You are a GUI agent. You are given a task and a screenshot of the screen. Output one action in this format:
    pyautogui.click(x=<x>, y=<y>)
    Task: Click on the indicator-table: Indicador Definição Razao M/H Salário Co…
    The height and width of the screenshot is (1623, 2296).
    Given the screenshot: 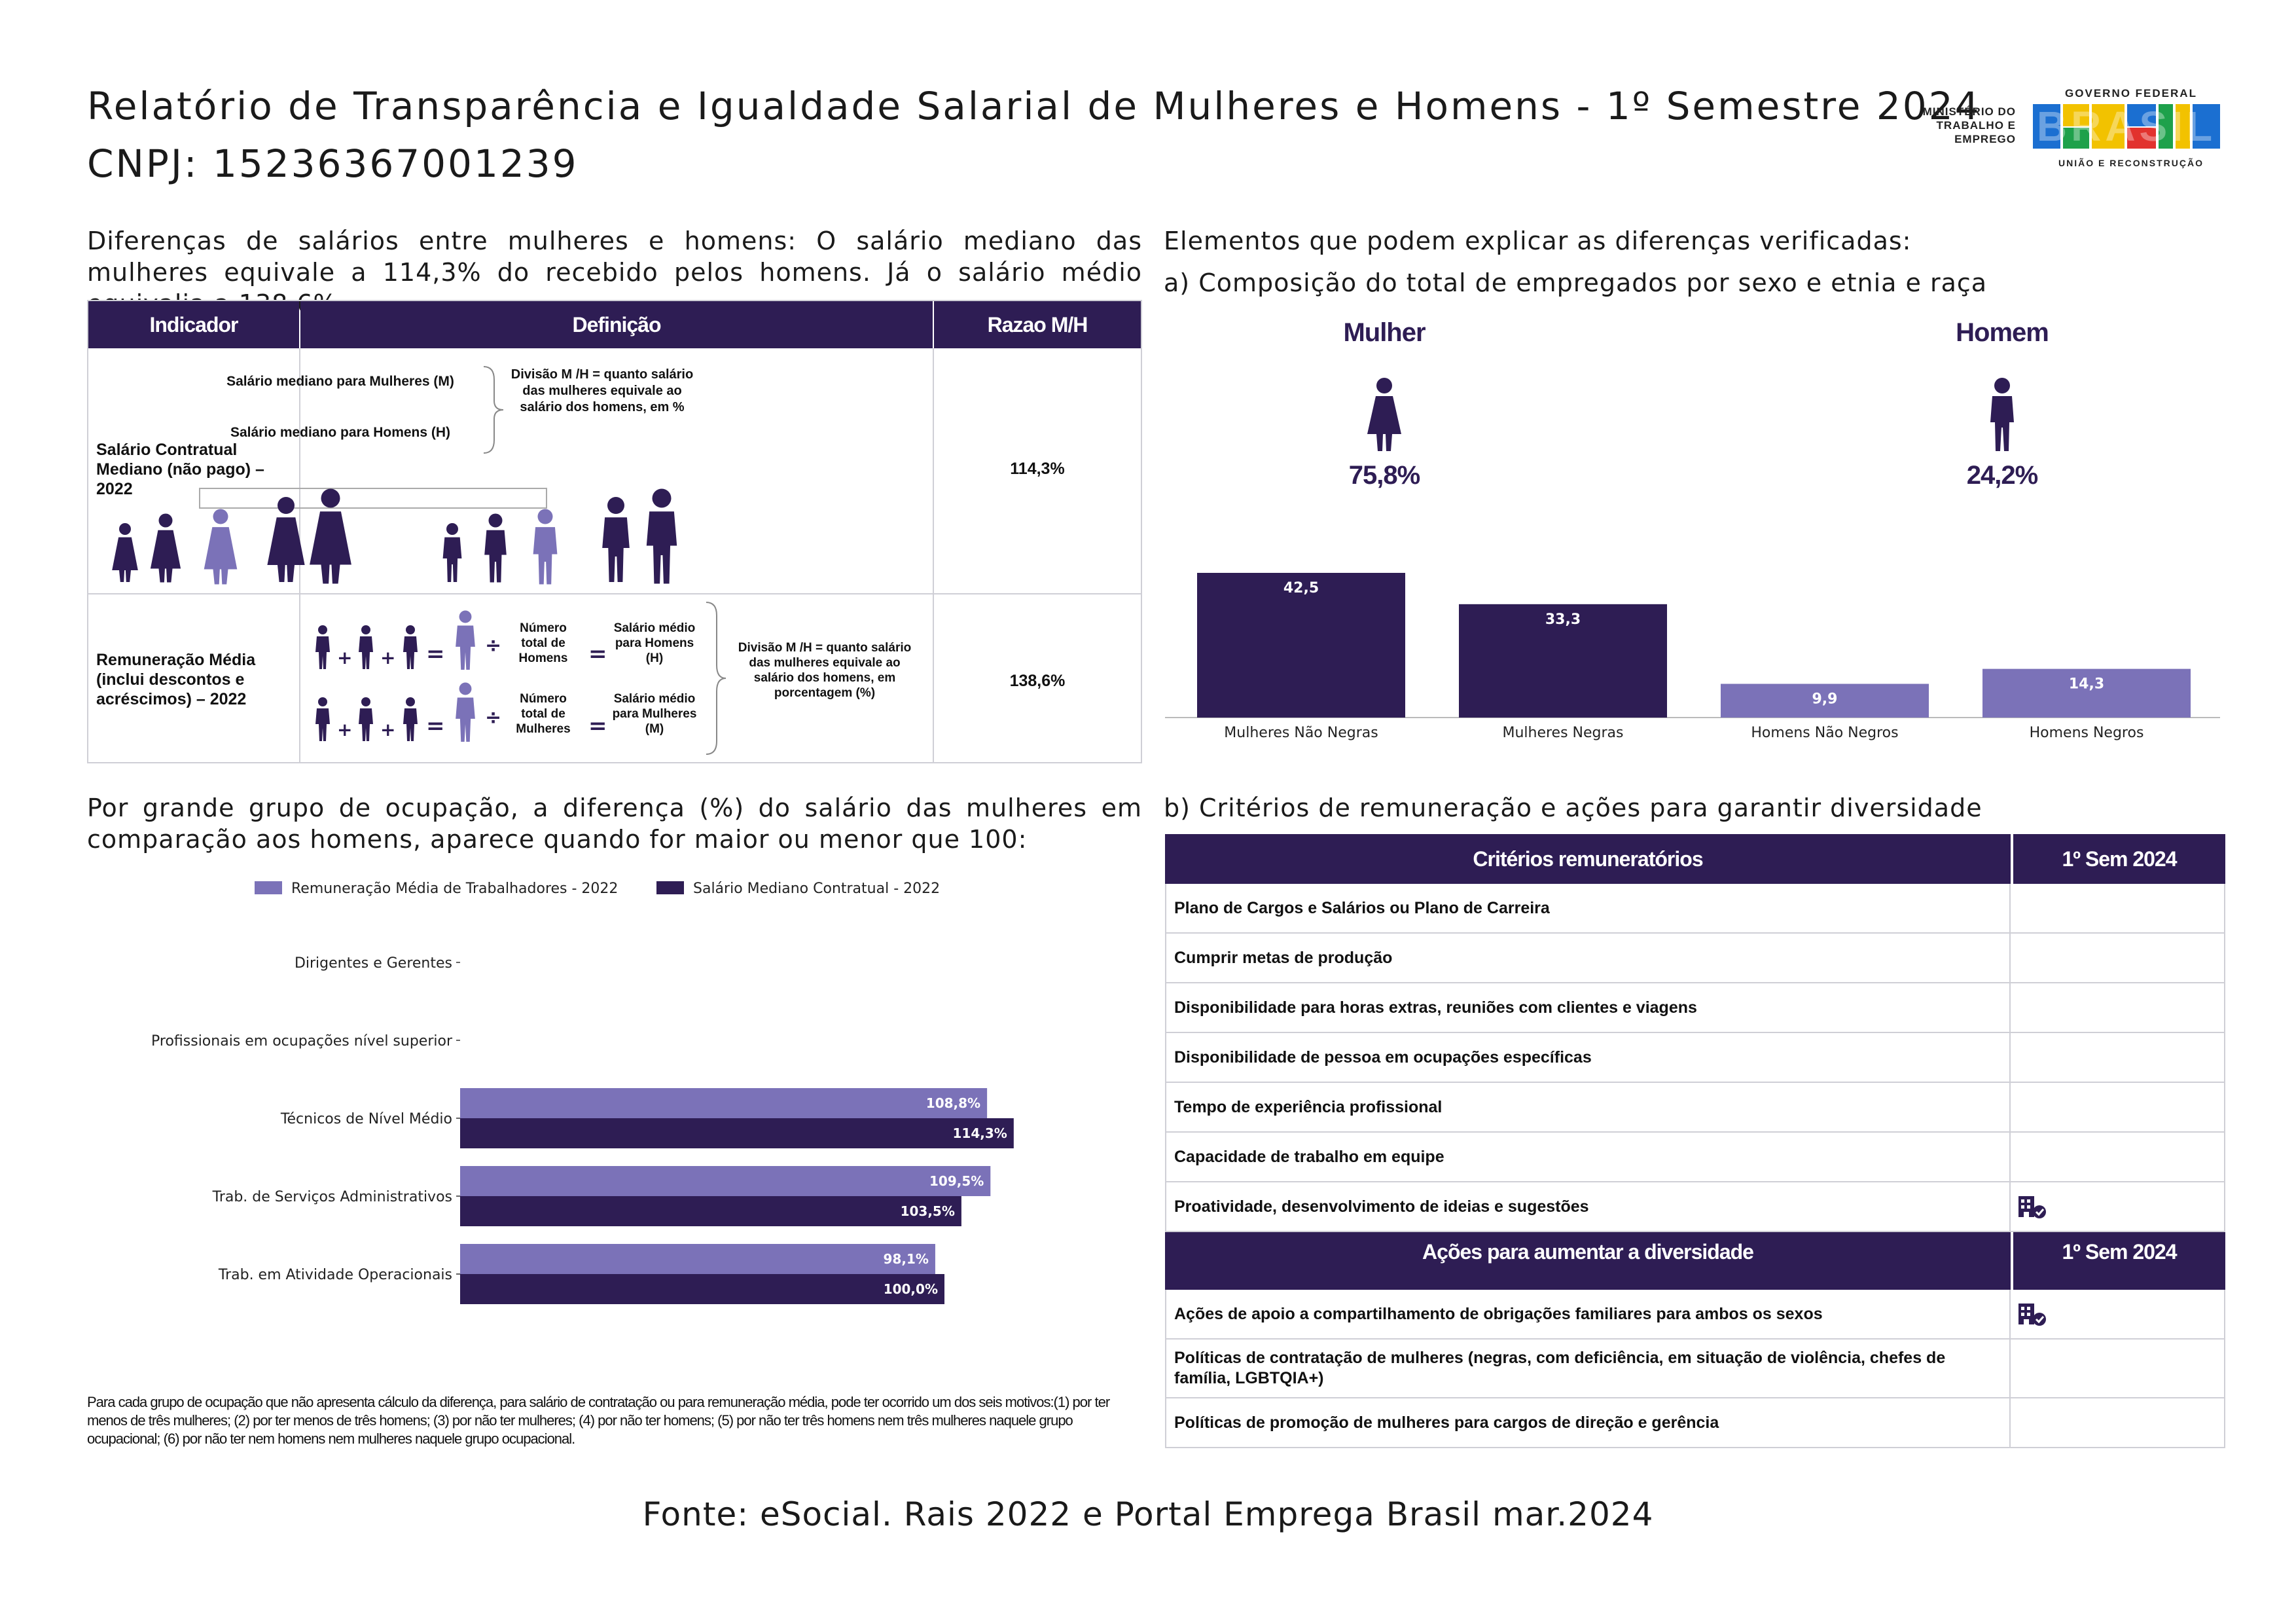 What is the action you would take?
    pyautogui.click(x=614, y=531)
    